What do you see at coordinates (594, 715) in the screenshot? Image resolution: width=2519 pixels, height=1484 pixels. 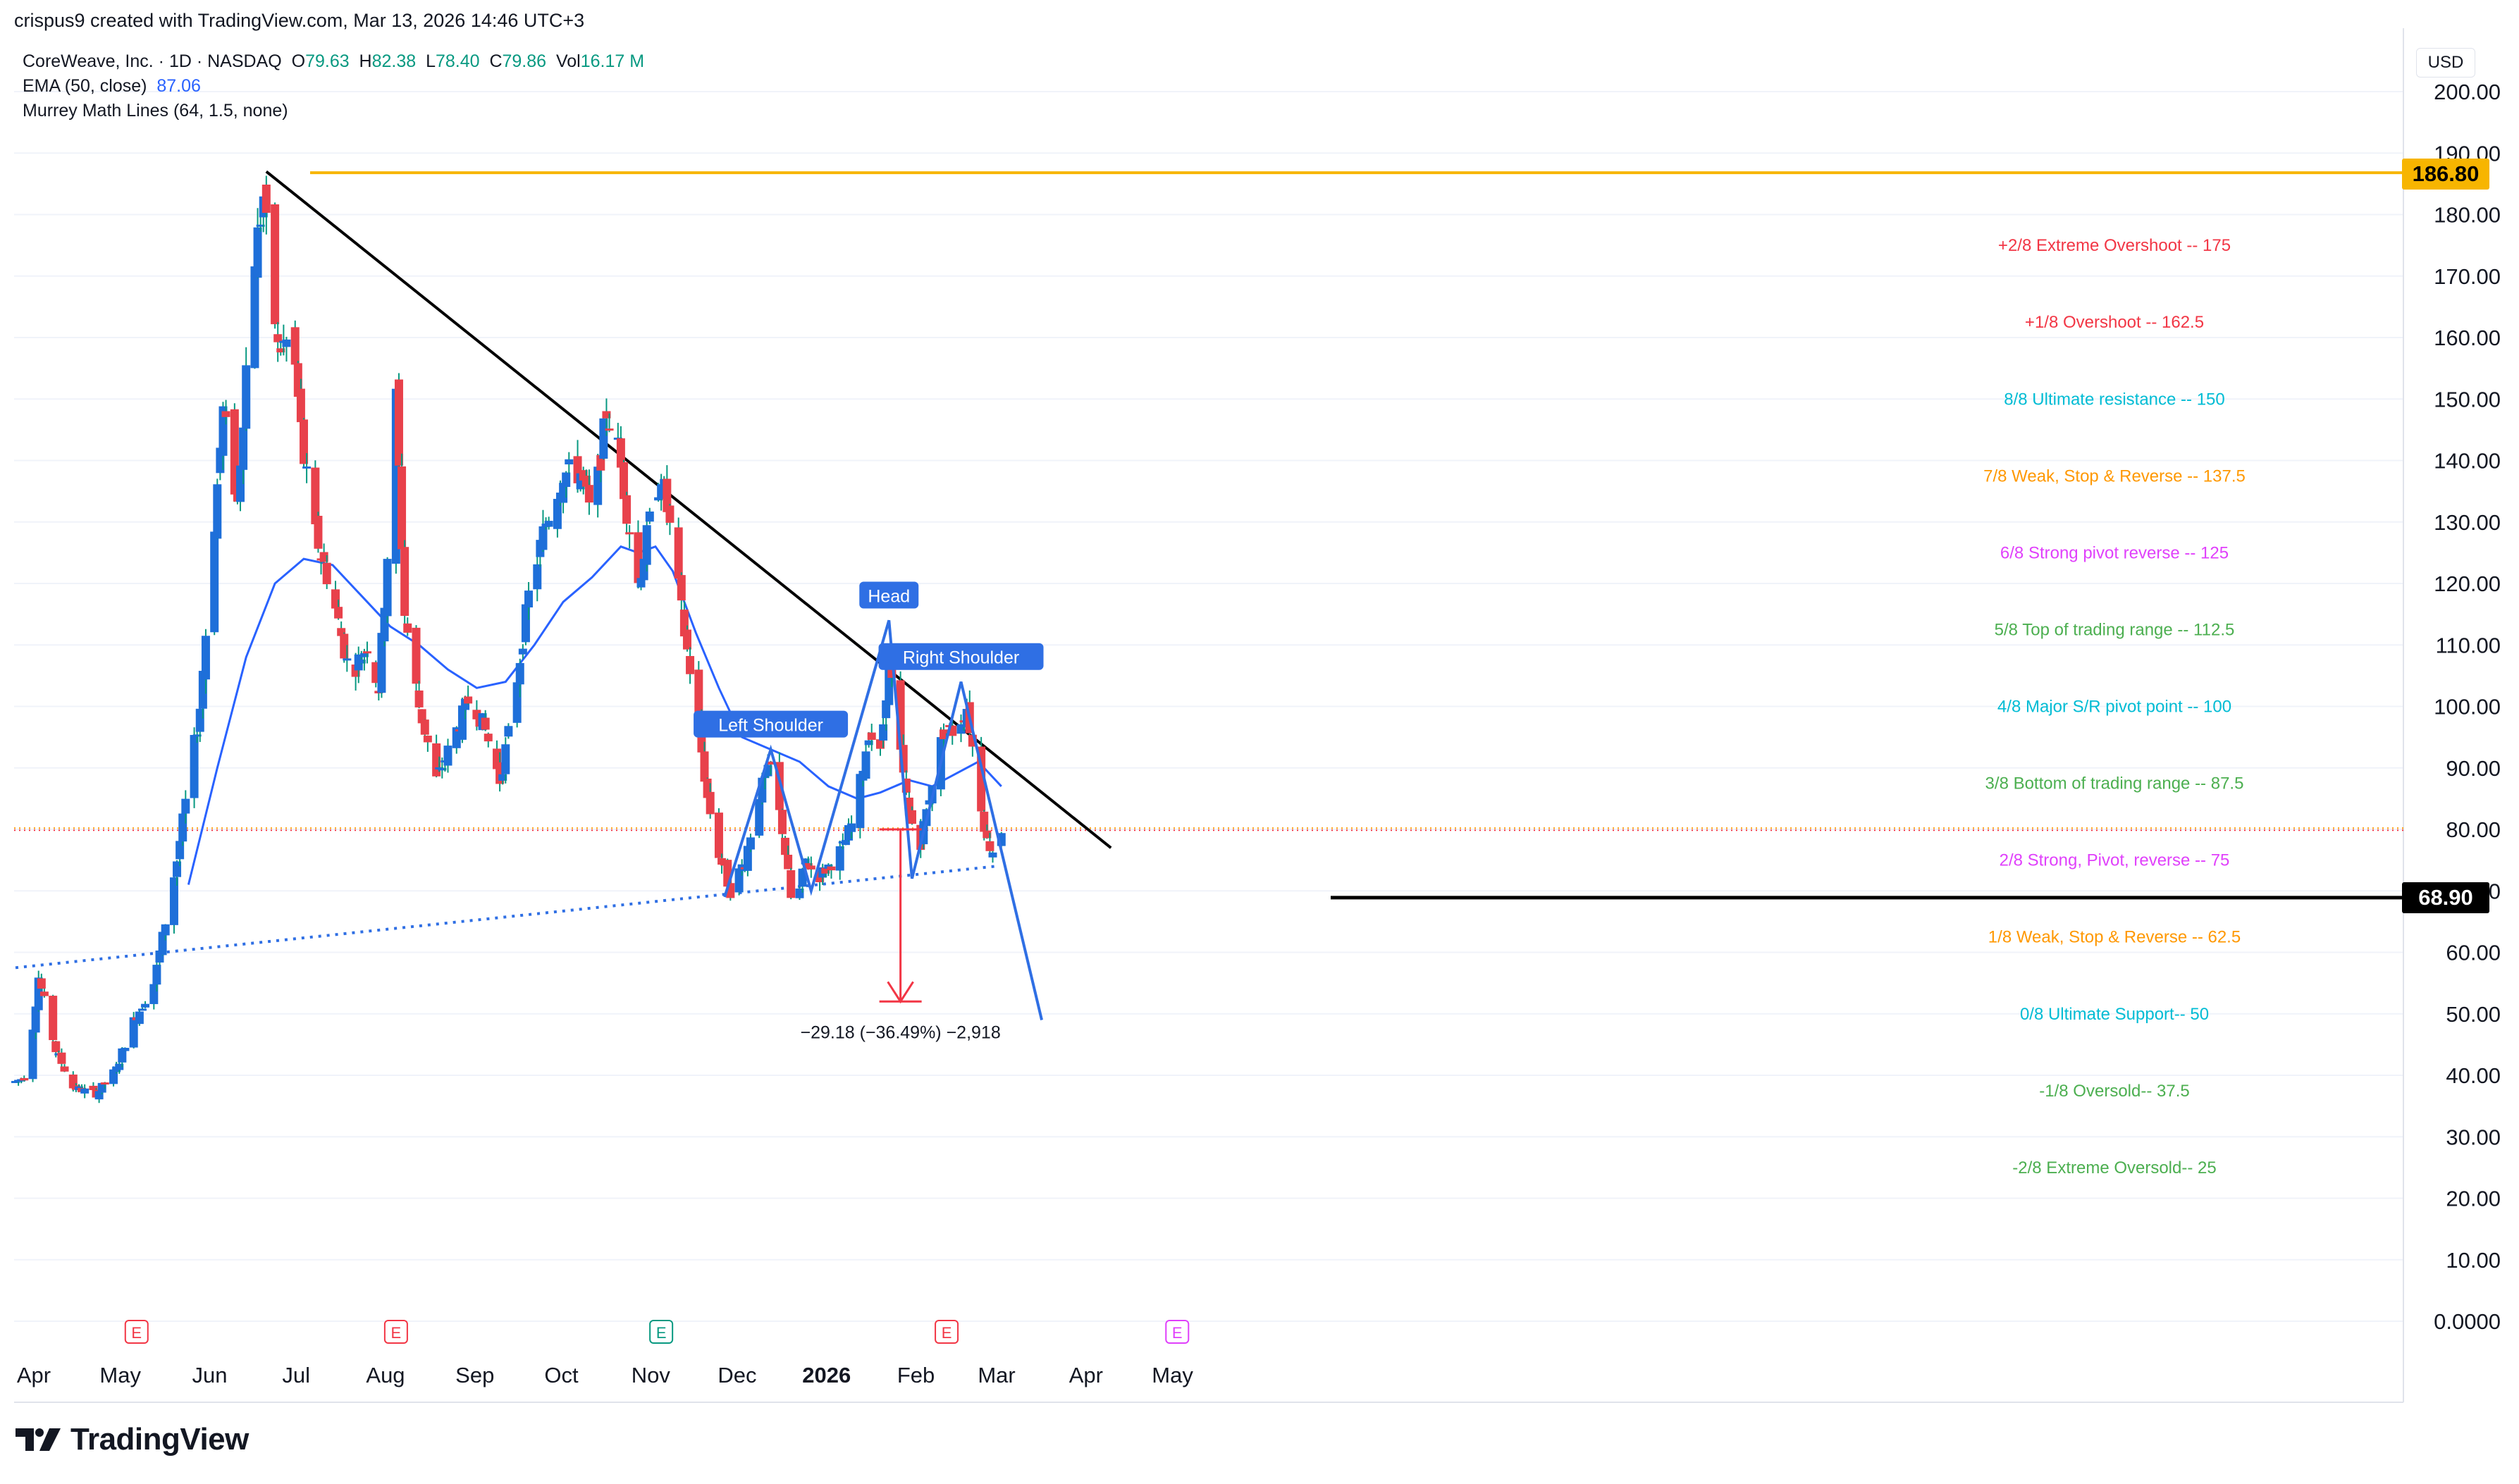 I see `ema-50-line` at bounding box center [594, 715].